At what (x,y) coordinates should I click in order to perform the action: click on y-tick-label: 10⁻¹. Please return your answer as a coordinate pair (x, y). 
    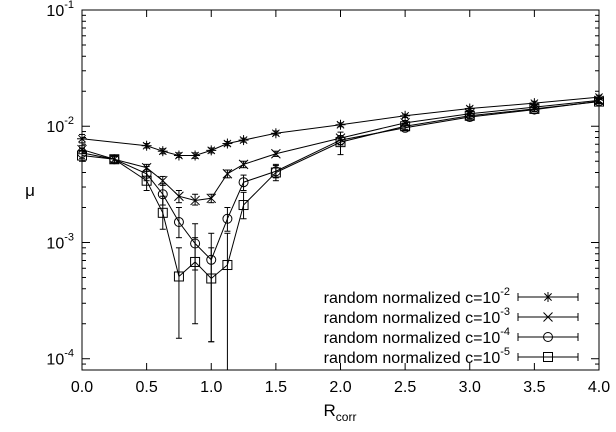
    Looking at the image, I should click on (60, 10).